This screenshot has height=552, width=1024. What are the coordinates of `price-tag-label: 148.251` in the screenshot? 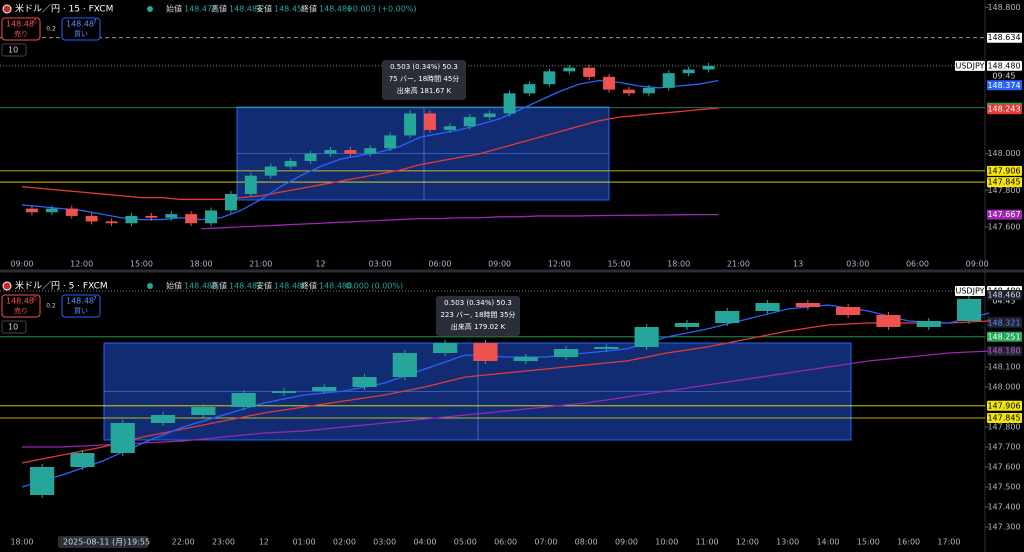 It's located at (1003, 336).